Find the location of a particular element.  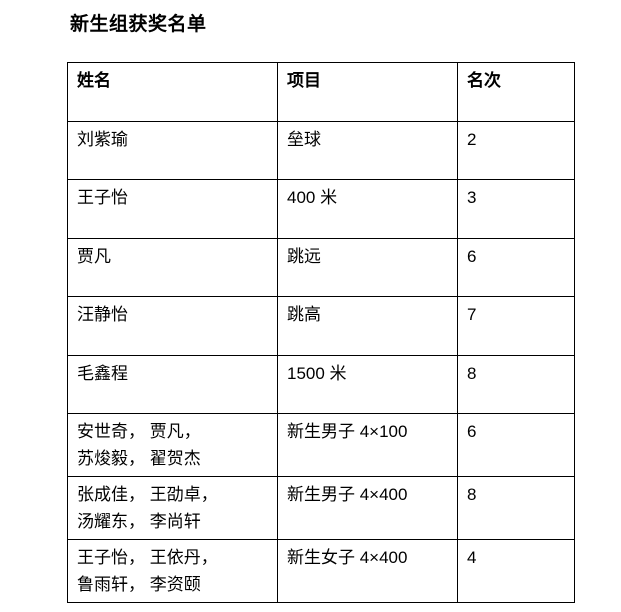

cell-name: 贾凡 is located at coordinates (172, 267).